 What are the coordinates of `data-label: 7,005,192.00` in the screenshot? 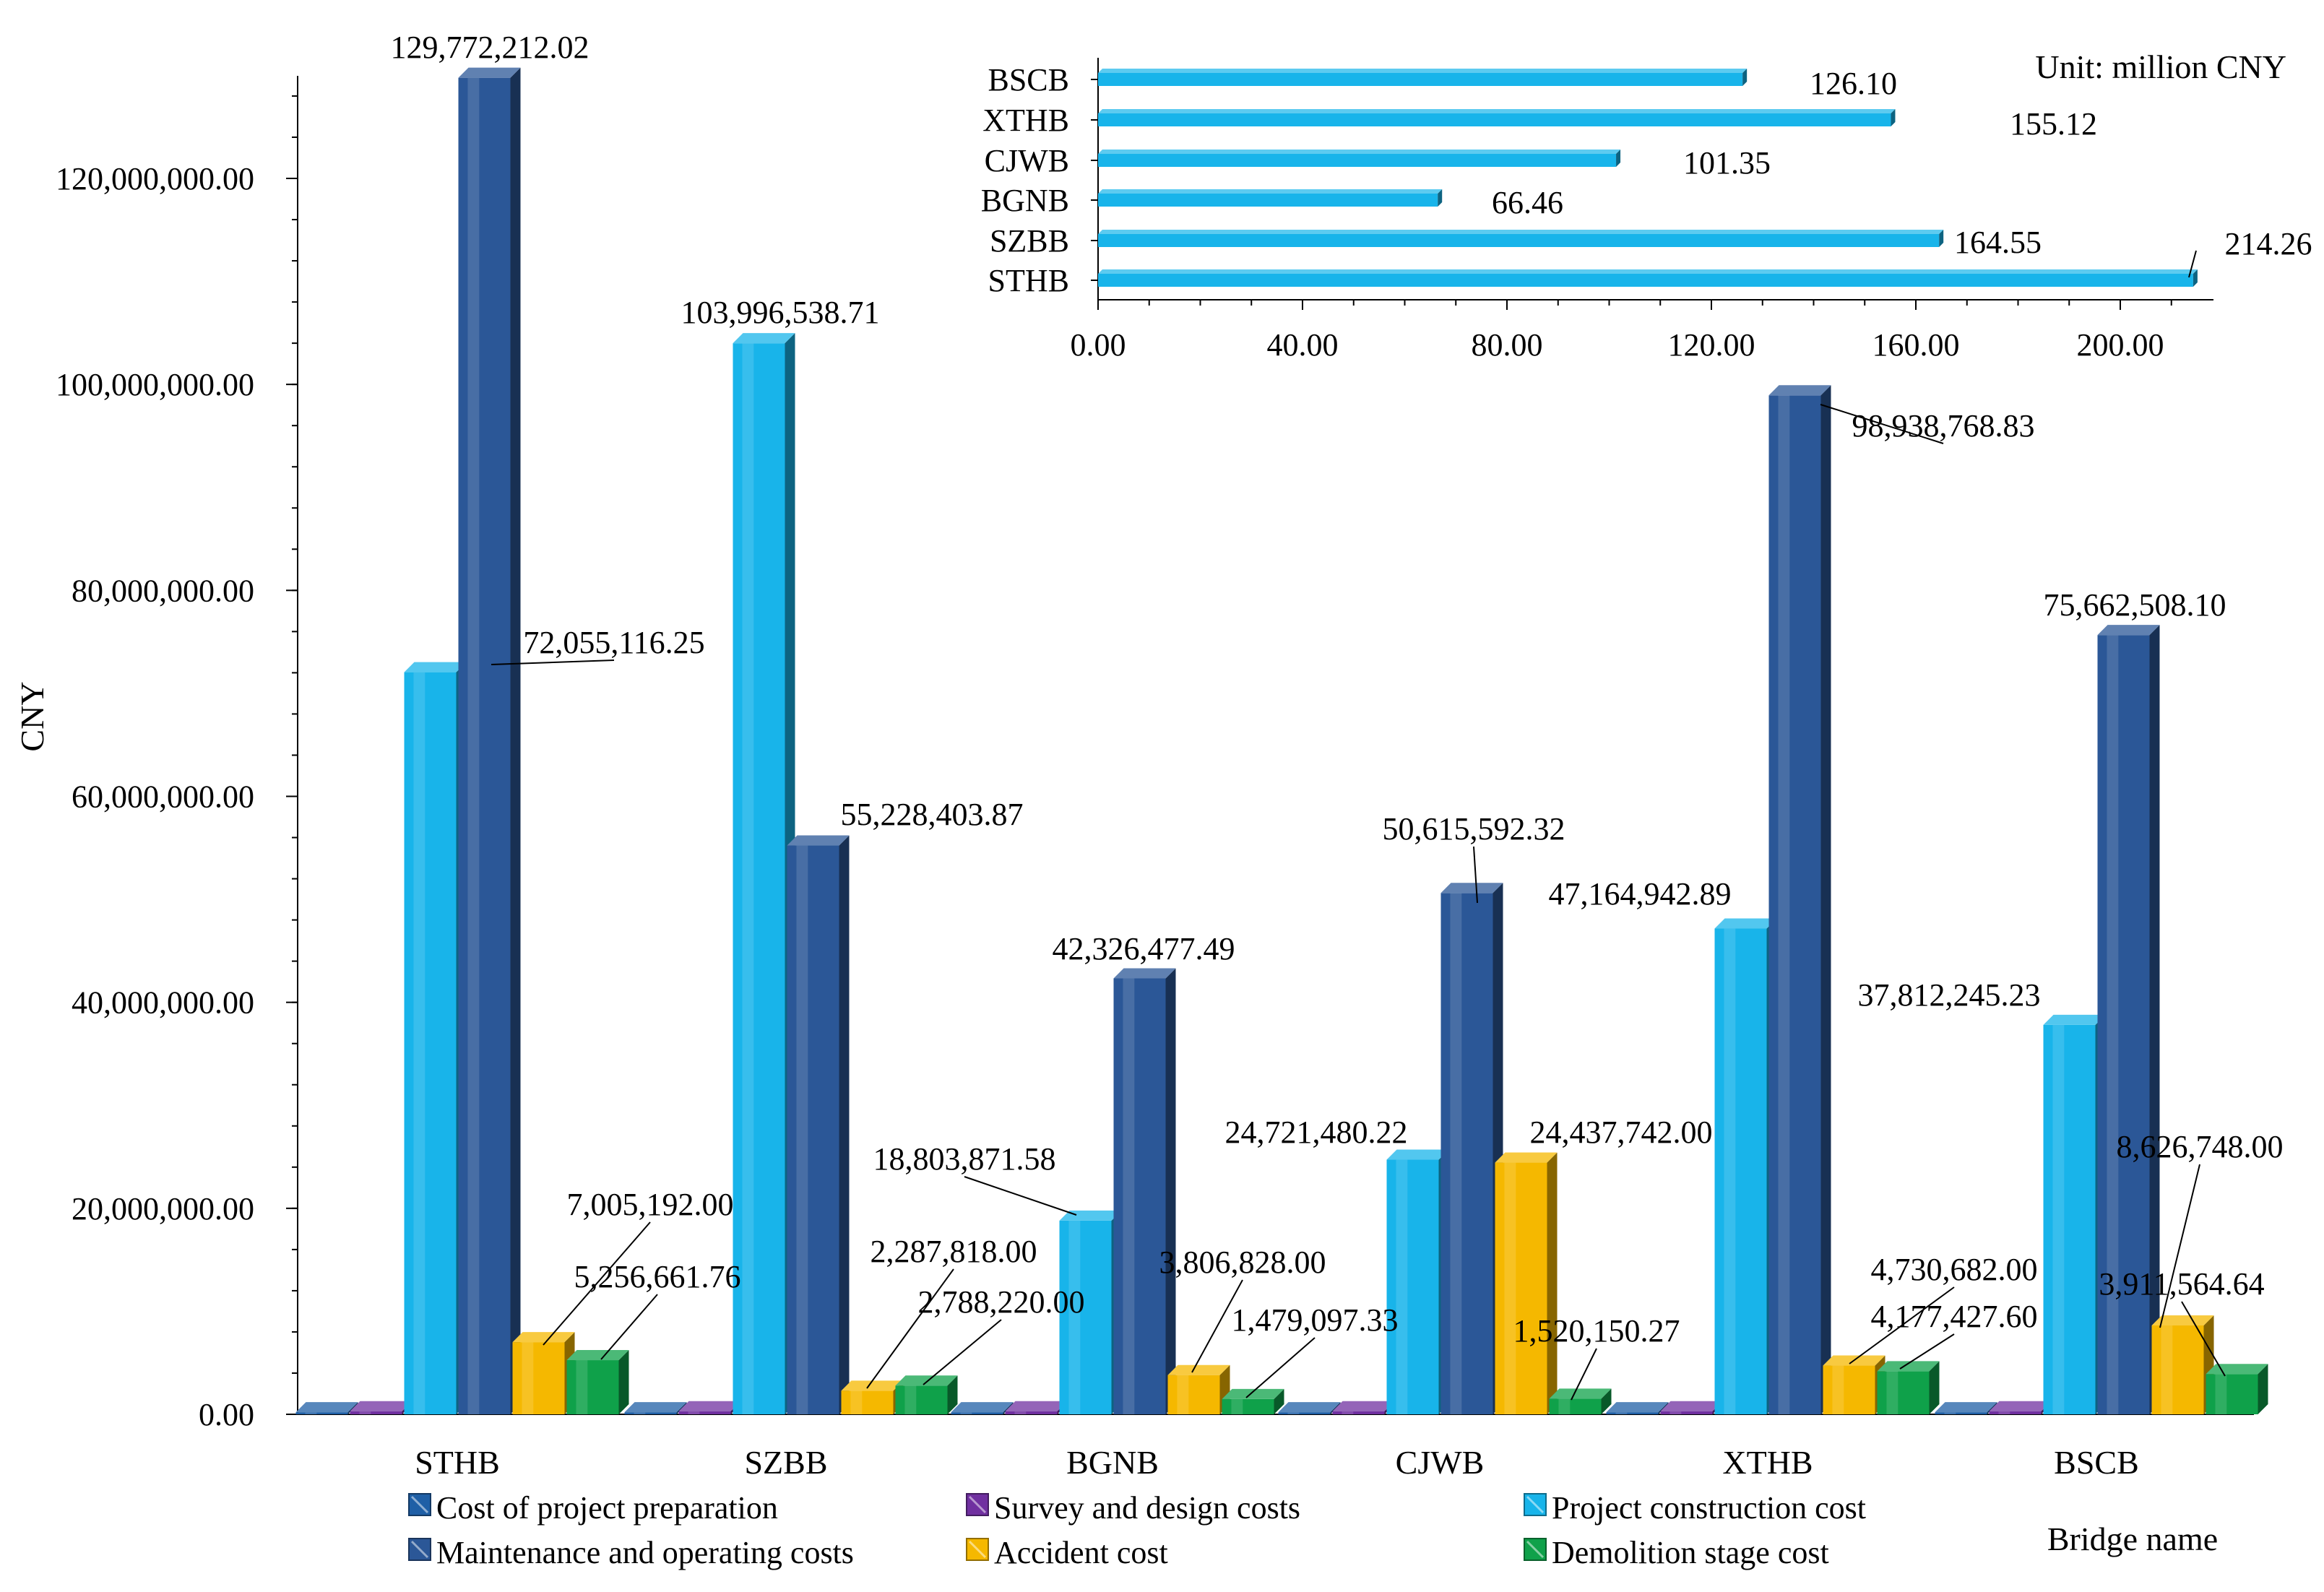 It's located at (650, 1204).